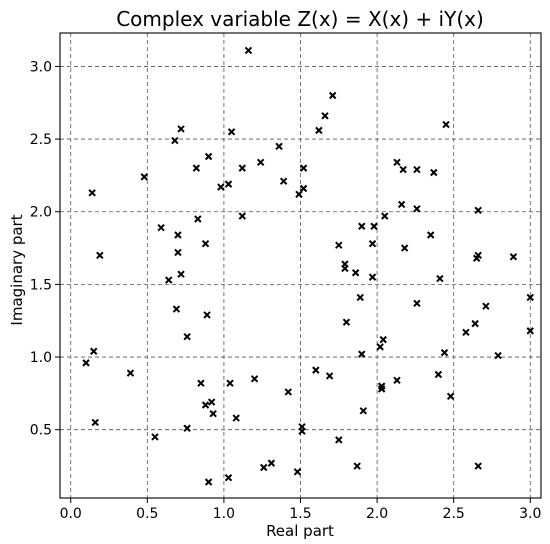 The image size is (550, 544). I want to click on x-tick-label: 1.5, so click(300, 514).